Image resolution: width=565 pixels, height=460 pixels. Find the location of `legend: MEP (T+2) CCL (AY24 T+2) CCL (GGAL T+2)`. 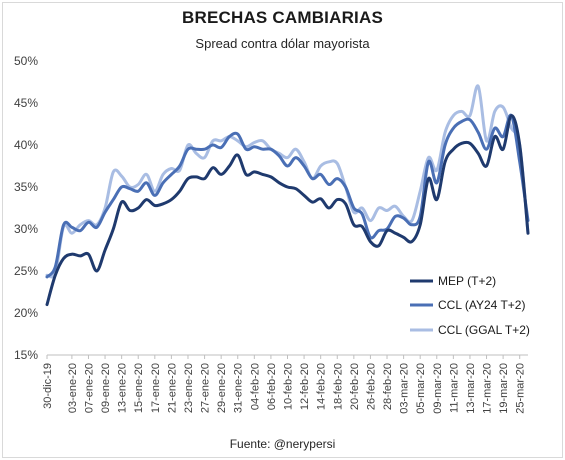

legend: MEP (T+2) CCL (AY24 T+2) CCL (GGAL T+2) is located at coordinates (470, 305).